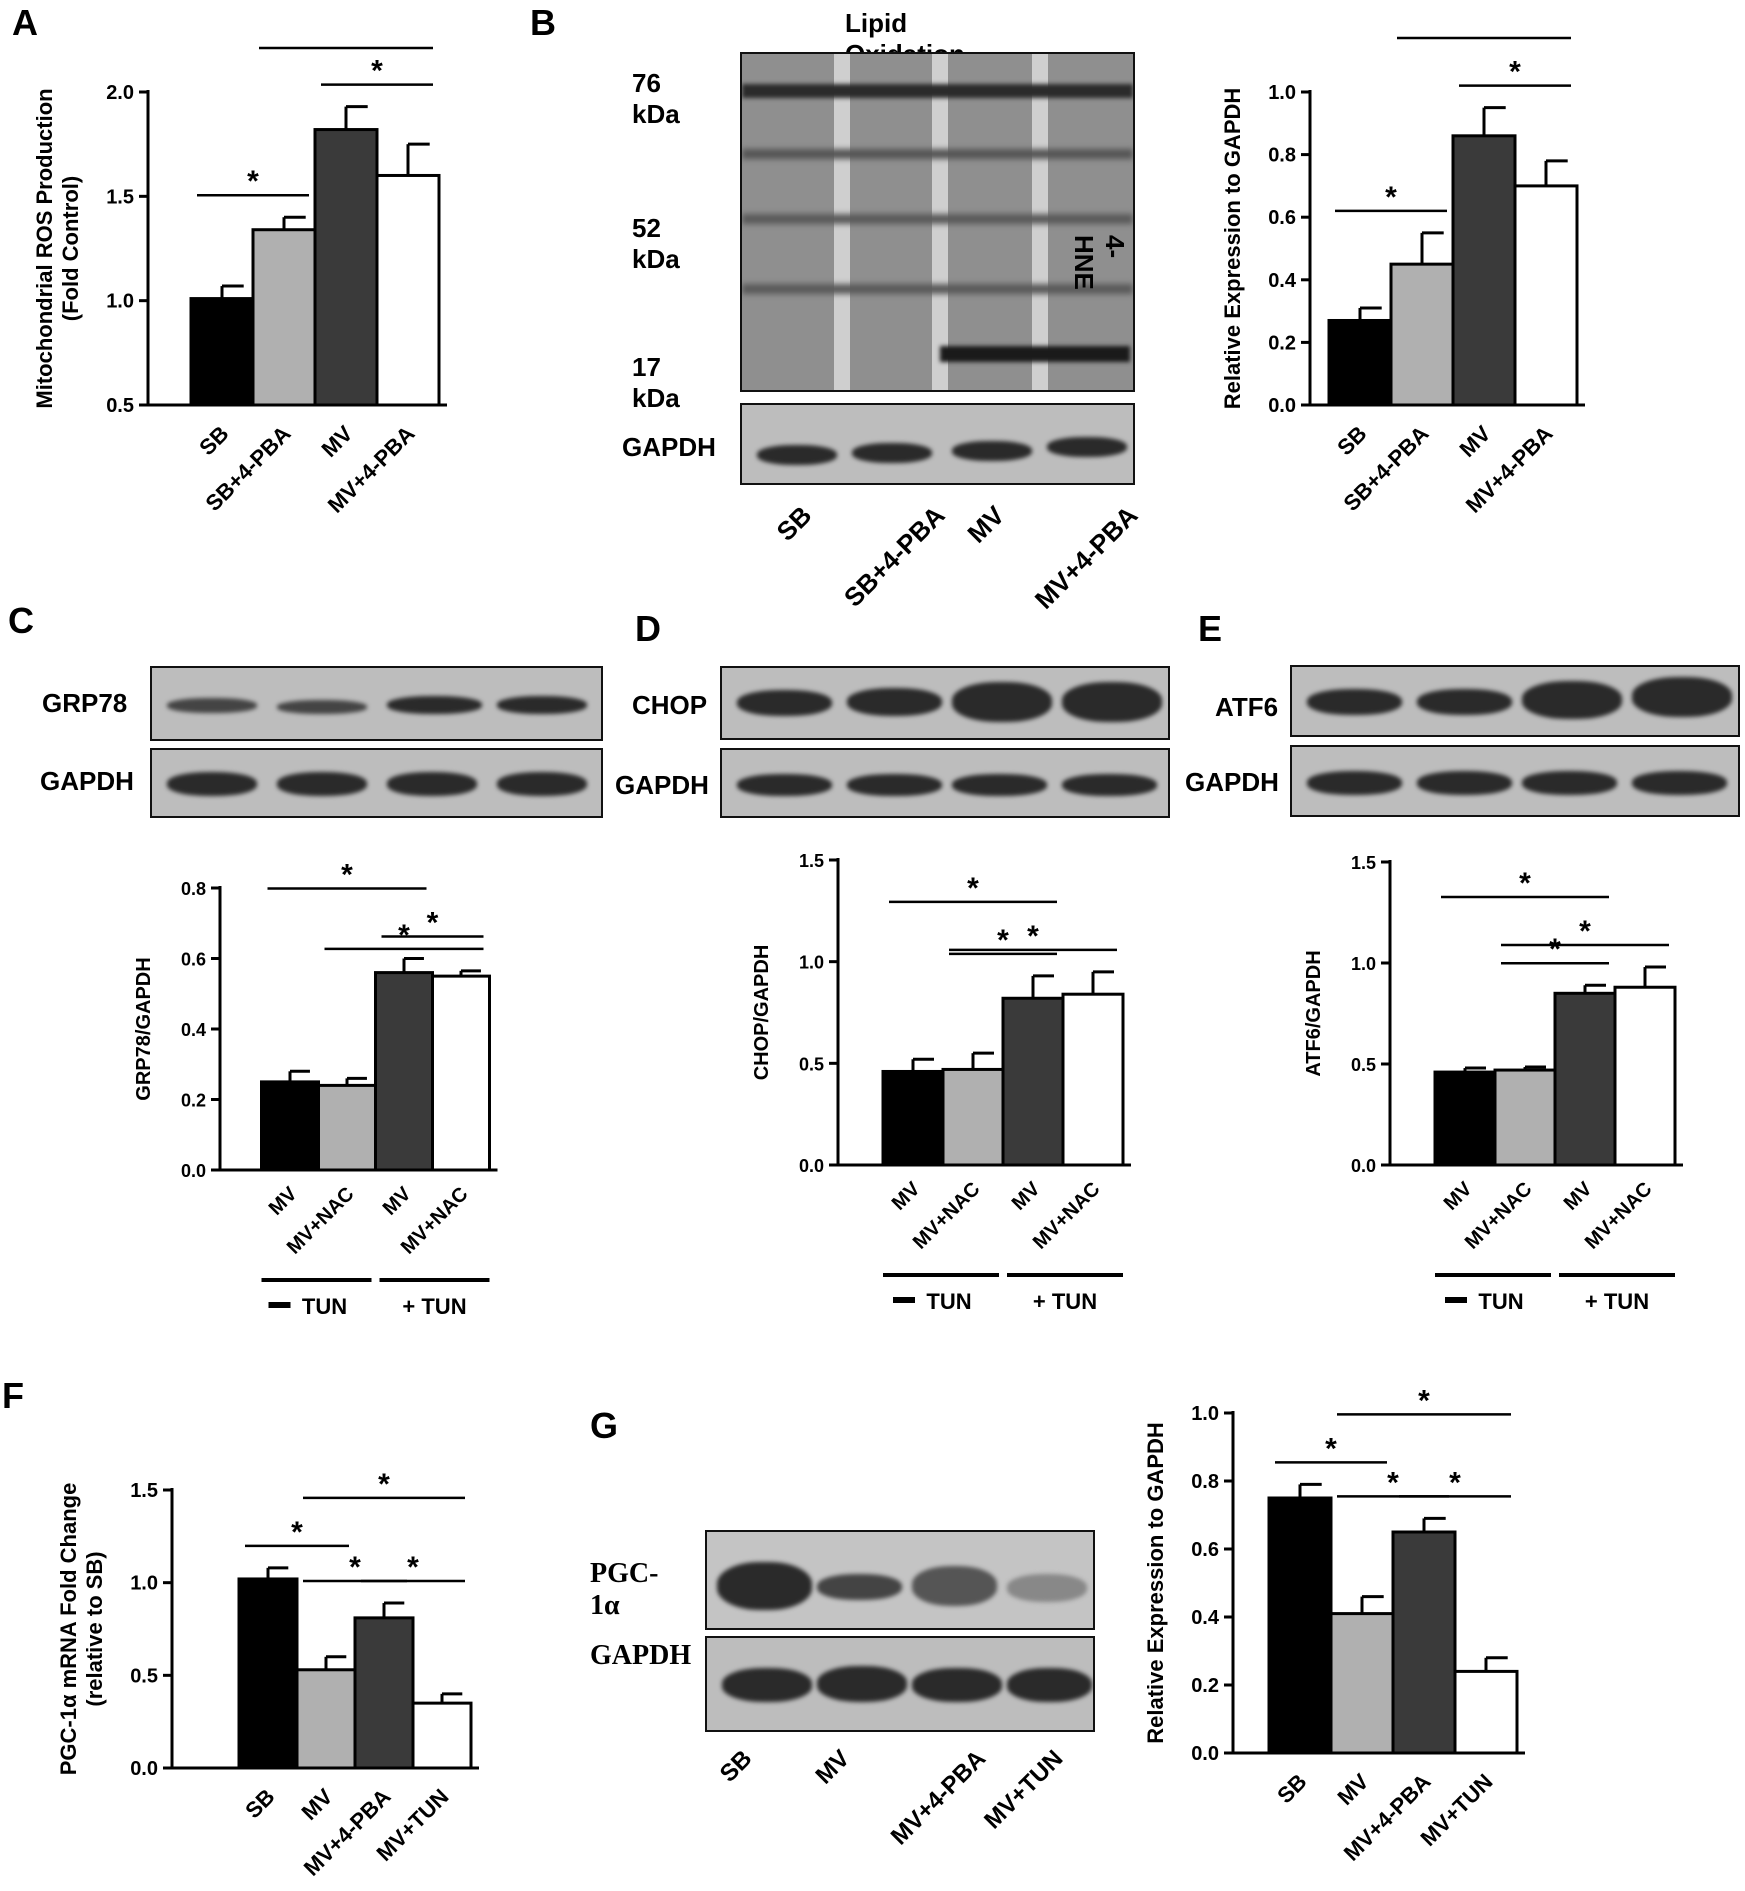 Image resolution: width=1745 pixels, height=1891 pixels. I want to click on blot-g-target-label: PGC-1α, so click(624, 1589).